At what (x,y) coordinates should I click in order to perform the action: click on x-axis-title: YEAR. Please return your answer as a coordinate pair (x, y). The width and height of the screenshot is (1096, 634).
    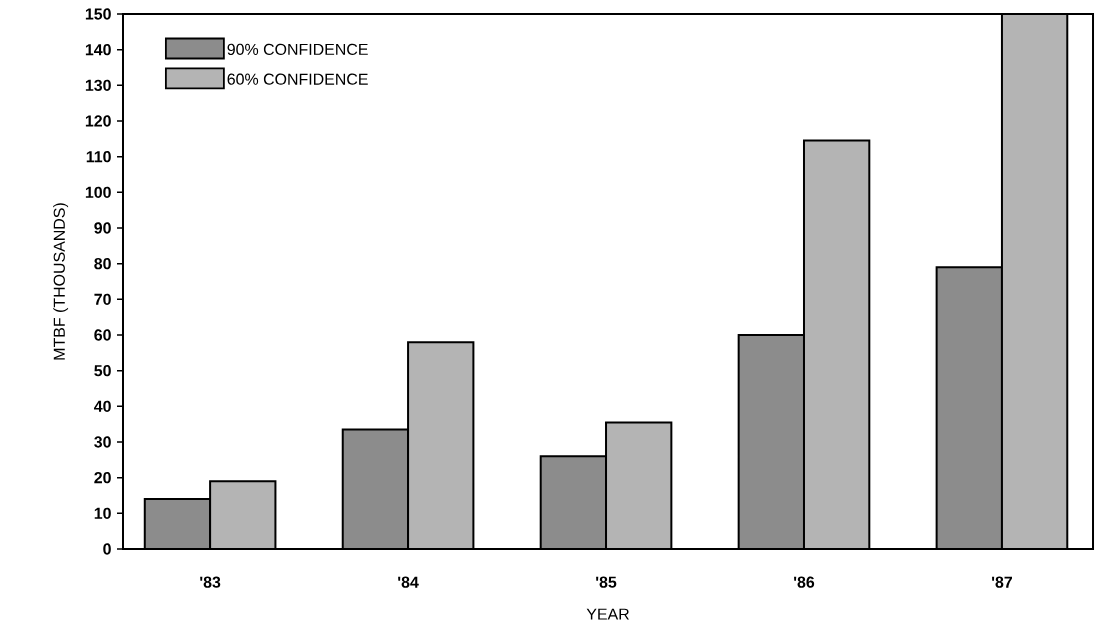
    Looking at the image, I should click on (607, 614).